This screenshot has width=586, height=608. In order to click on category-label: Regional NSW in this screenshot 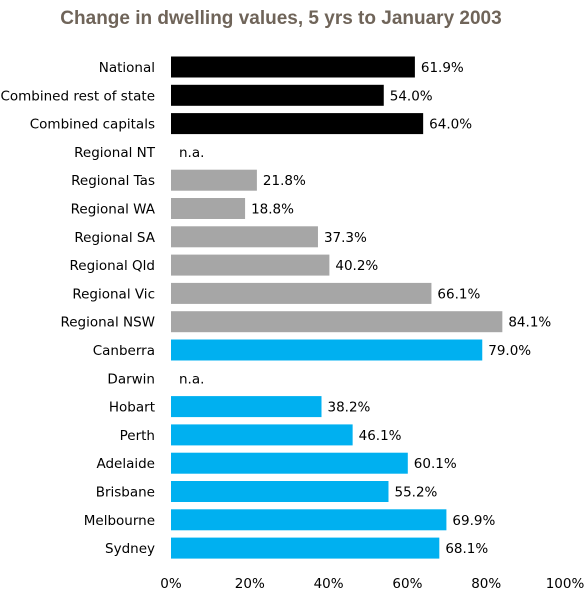, I will do `click(107, 323)`.